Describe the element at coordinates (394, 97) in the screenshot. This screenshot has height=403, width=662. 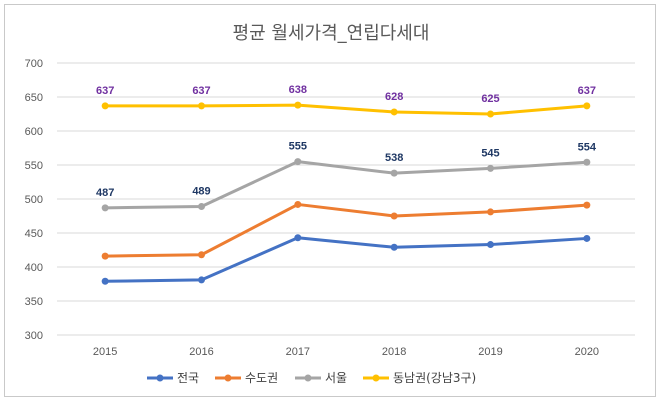
I see `data-label: 628` at that location.